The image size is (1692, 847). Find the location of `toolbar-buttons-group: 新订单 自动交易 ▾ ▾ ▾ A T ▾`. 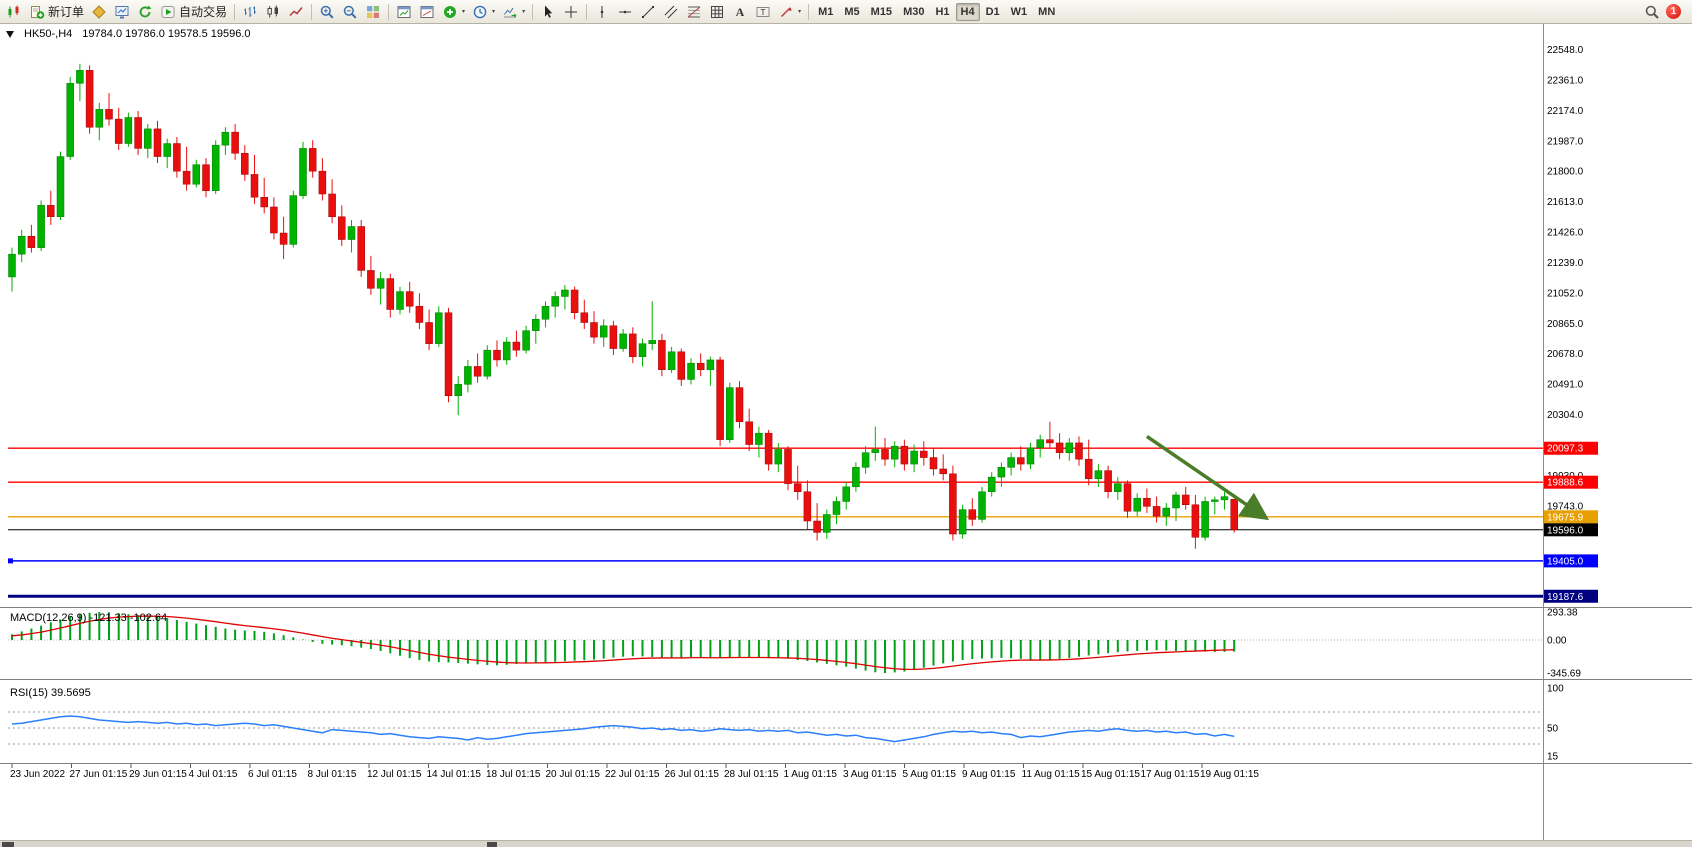

toolbar-buttons-group: 新订单 自动交易 ▾ ▾ ▾ A T ▾ is located at coordinates (407, 11).